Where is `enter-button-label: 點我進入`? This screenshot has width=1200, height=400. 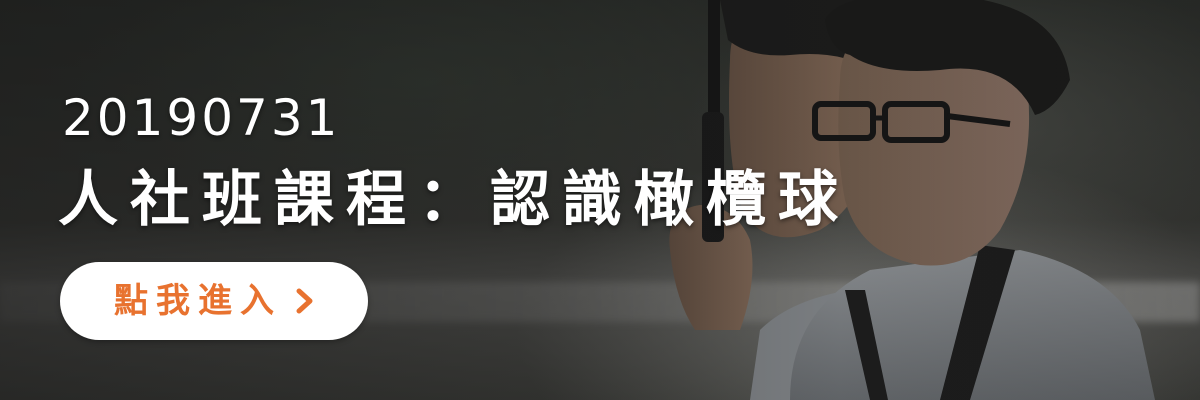 enter-button-label: 點我進入 is located at coordinates (198, 301).